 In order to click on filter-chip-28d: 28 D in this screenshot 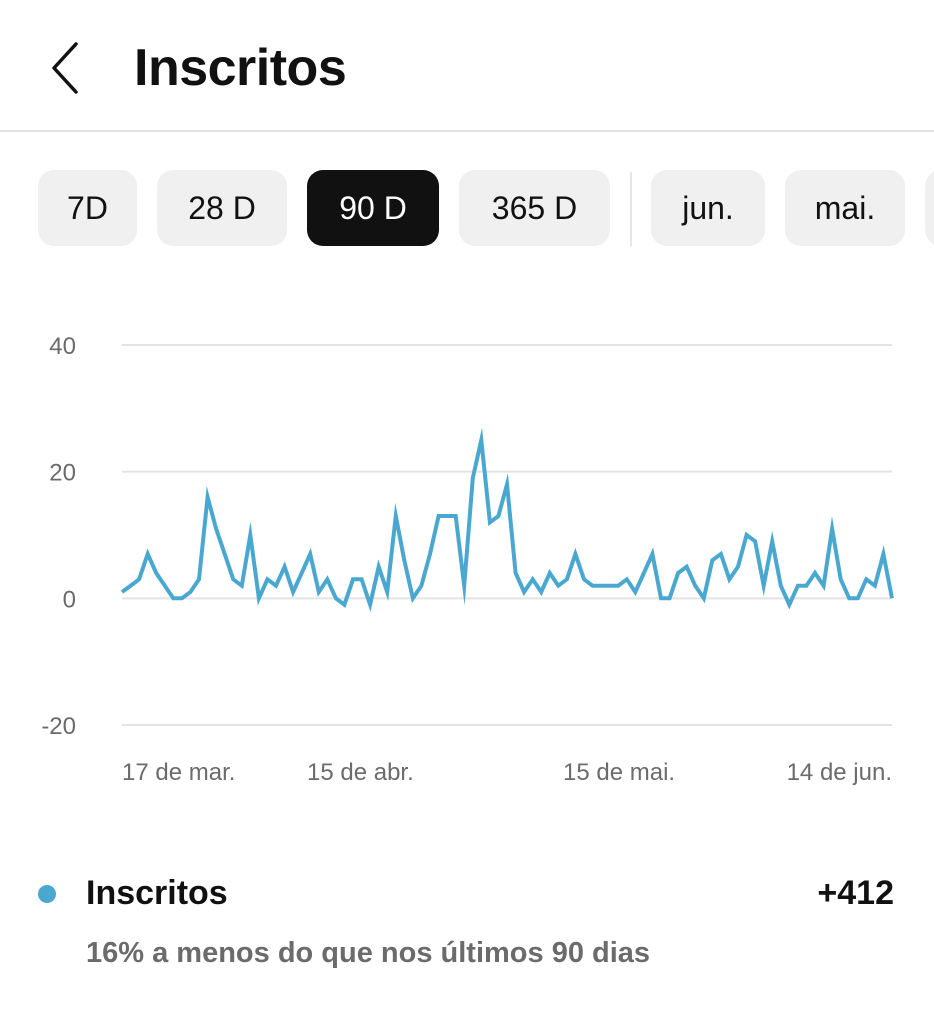, I will do `click(222, 208)`.